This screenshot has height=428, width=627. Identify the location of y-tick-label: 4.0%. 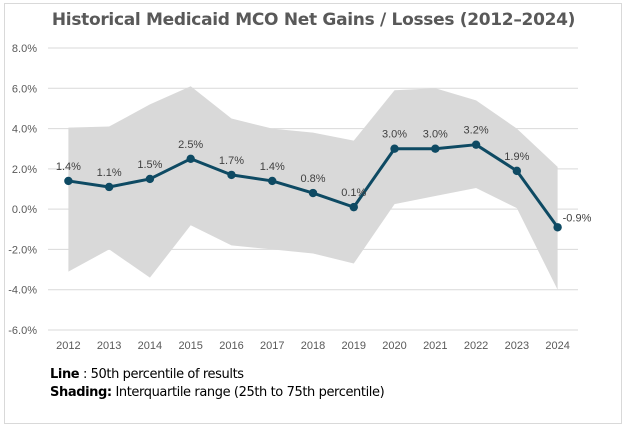
(24, 130).